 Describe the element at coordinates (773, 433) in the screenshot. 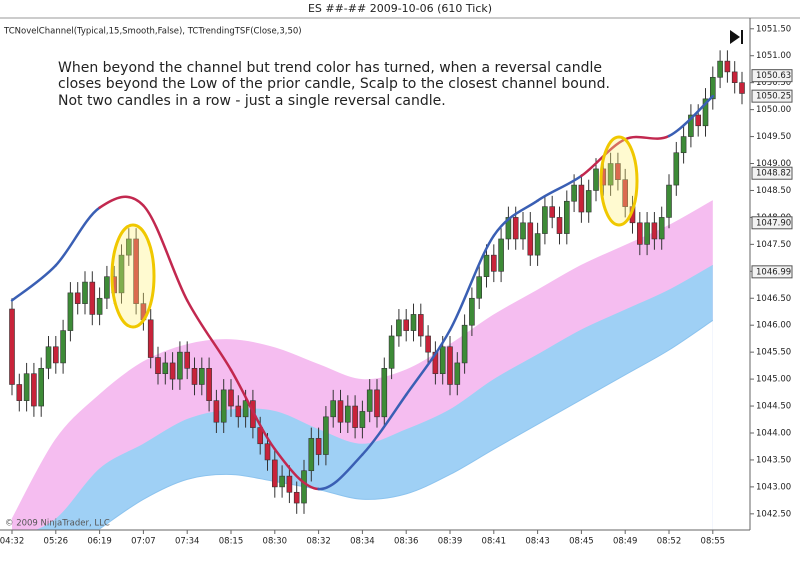

I see `y-tick-label: 1044.00` at that location.